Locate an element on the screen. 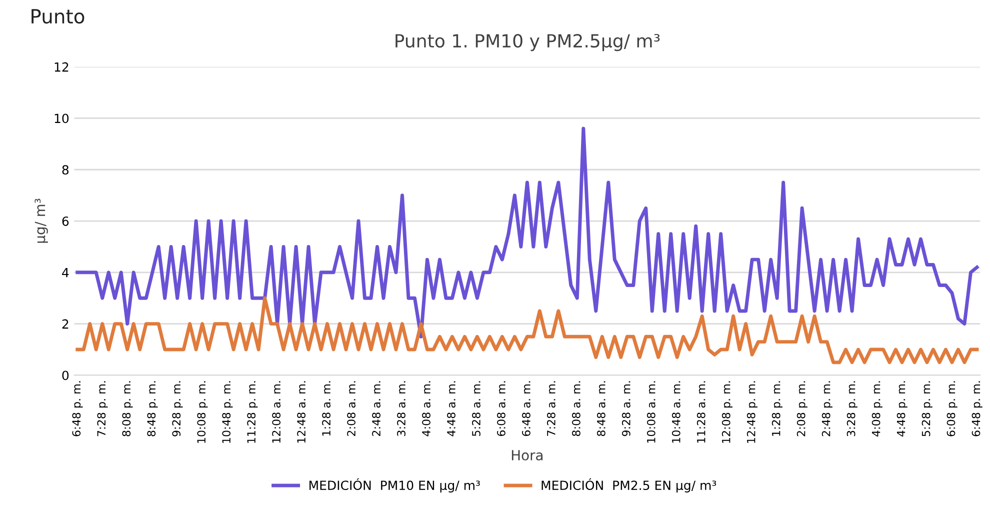 The image size is (990, 514). x-tick-label: 7:28 p. m. is located at coordinates (102, 408).